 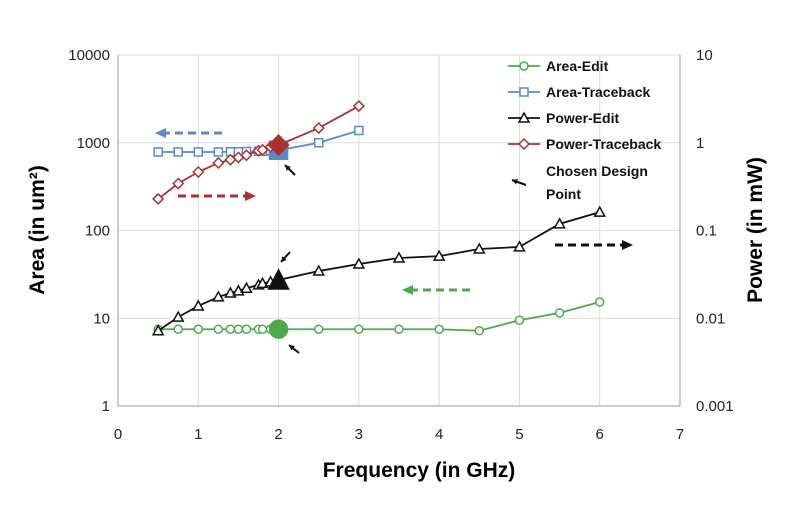 I want to click on x-tick-label: 7, so click(x=680, y=434).